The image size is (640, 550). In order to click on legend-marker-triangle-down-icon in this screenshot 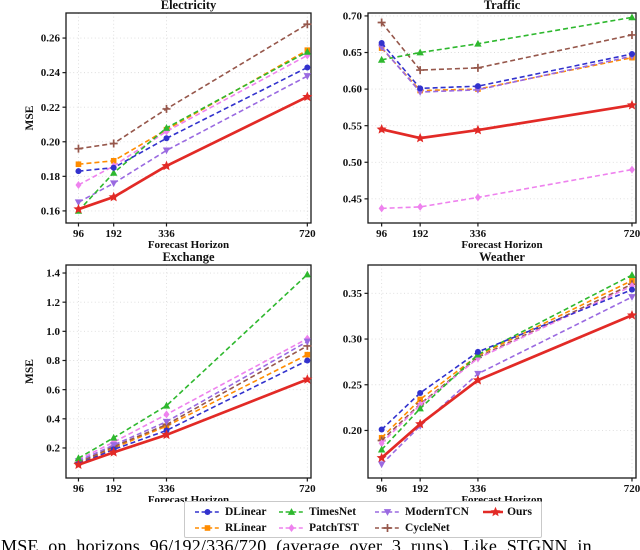, I will do `click(387, 512)`.